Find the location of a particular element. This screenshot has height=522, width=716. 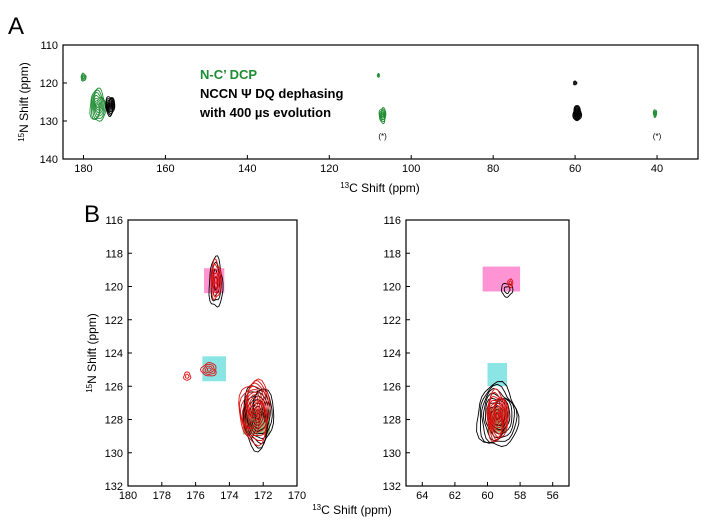

x-tick-label-80: 80 is located at coordinates (493, 169).